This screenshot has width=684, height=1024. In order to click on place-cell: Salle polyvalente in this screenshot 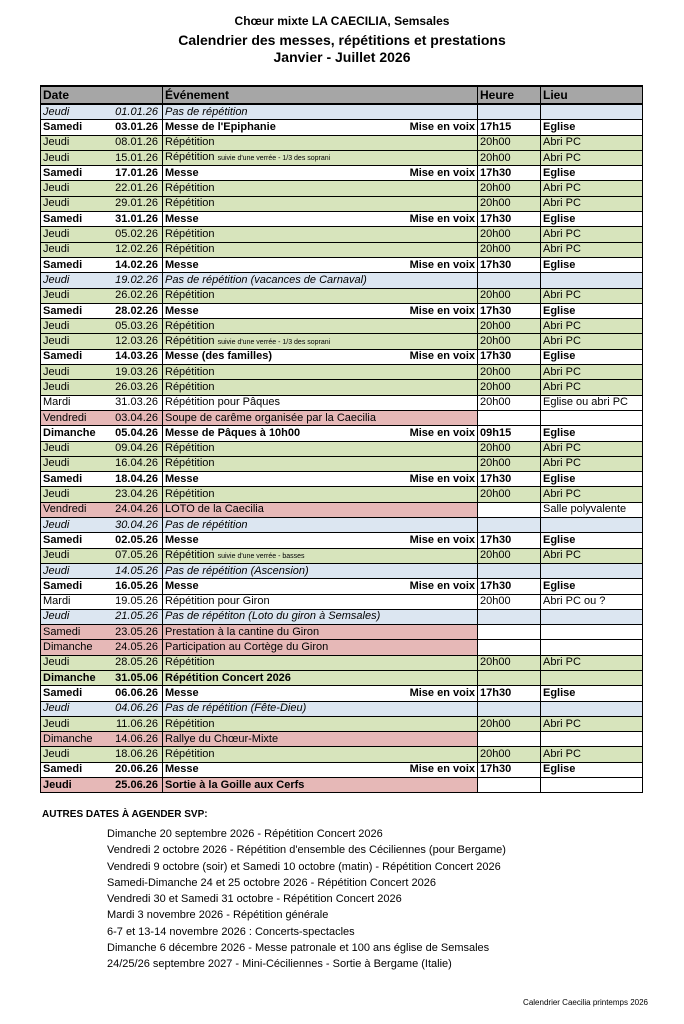, I will do `click(591, 510)`.